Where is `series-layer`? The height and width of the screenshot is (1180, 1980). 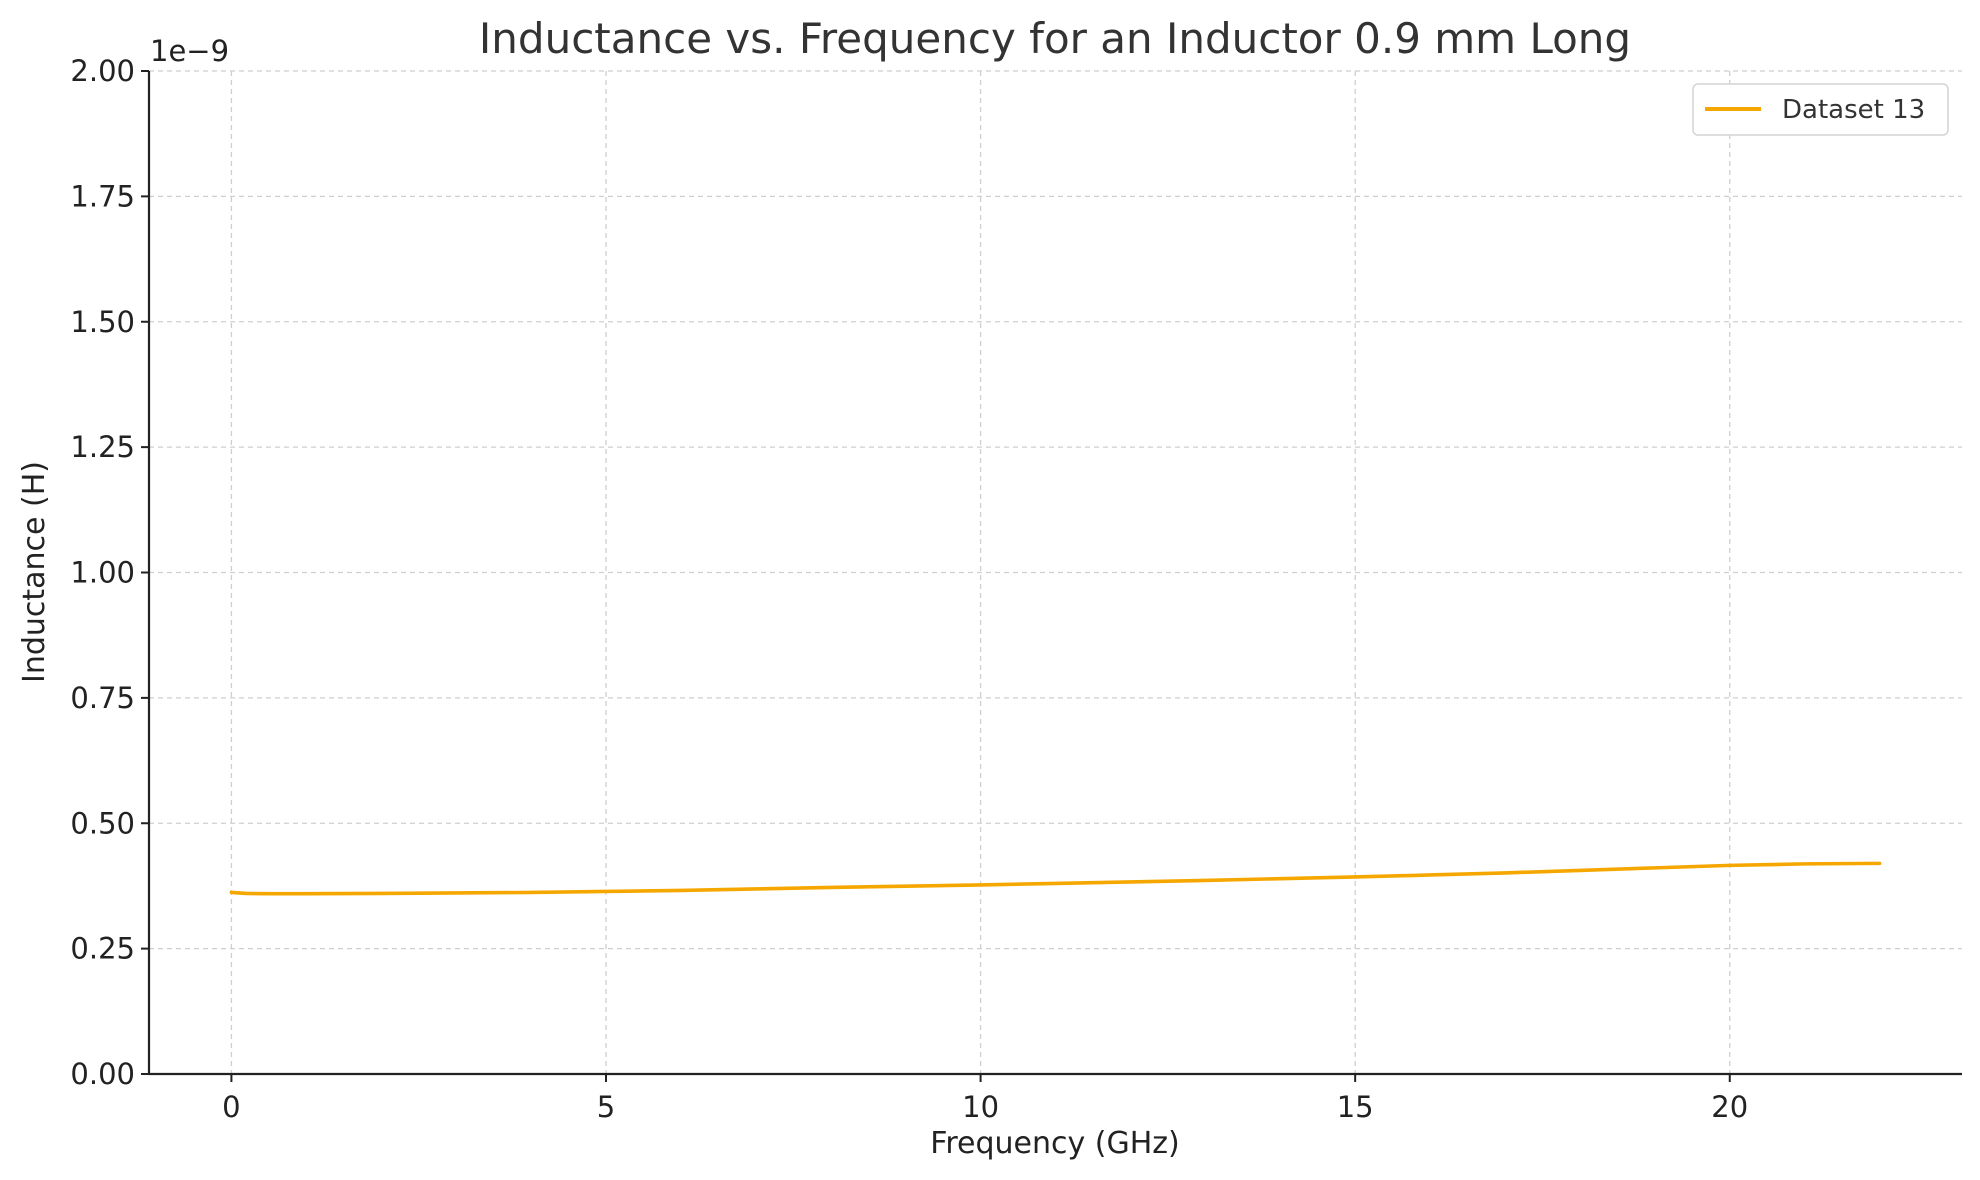
series-layer is located at coordinates (1055, 878).